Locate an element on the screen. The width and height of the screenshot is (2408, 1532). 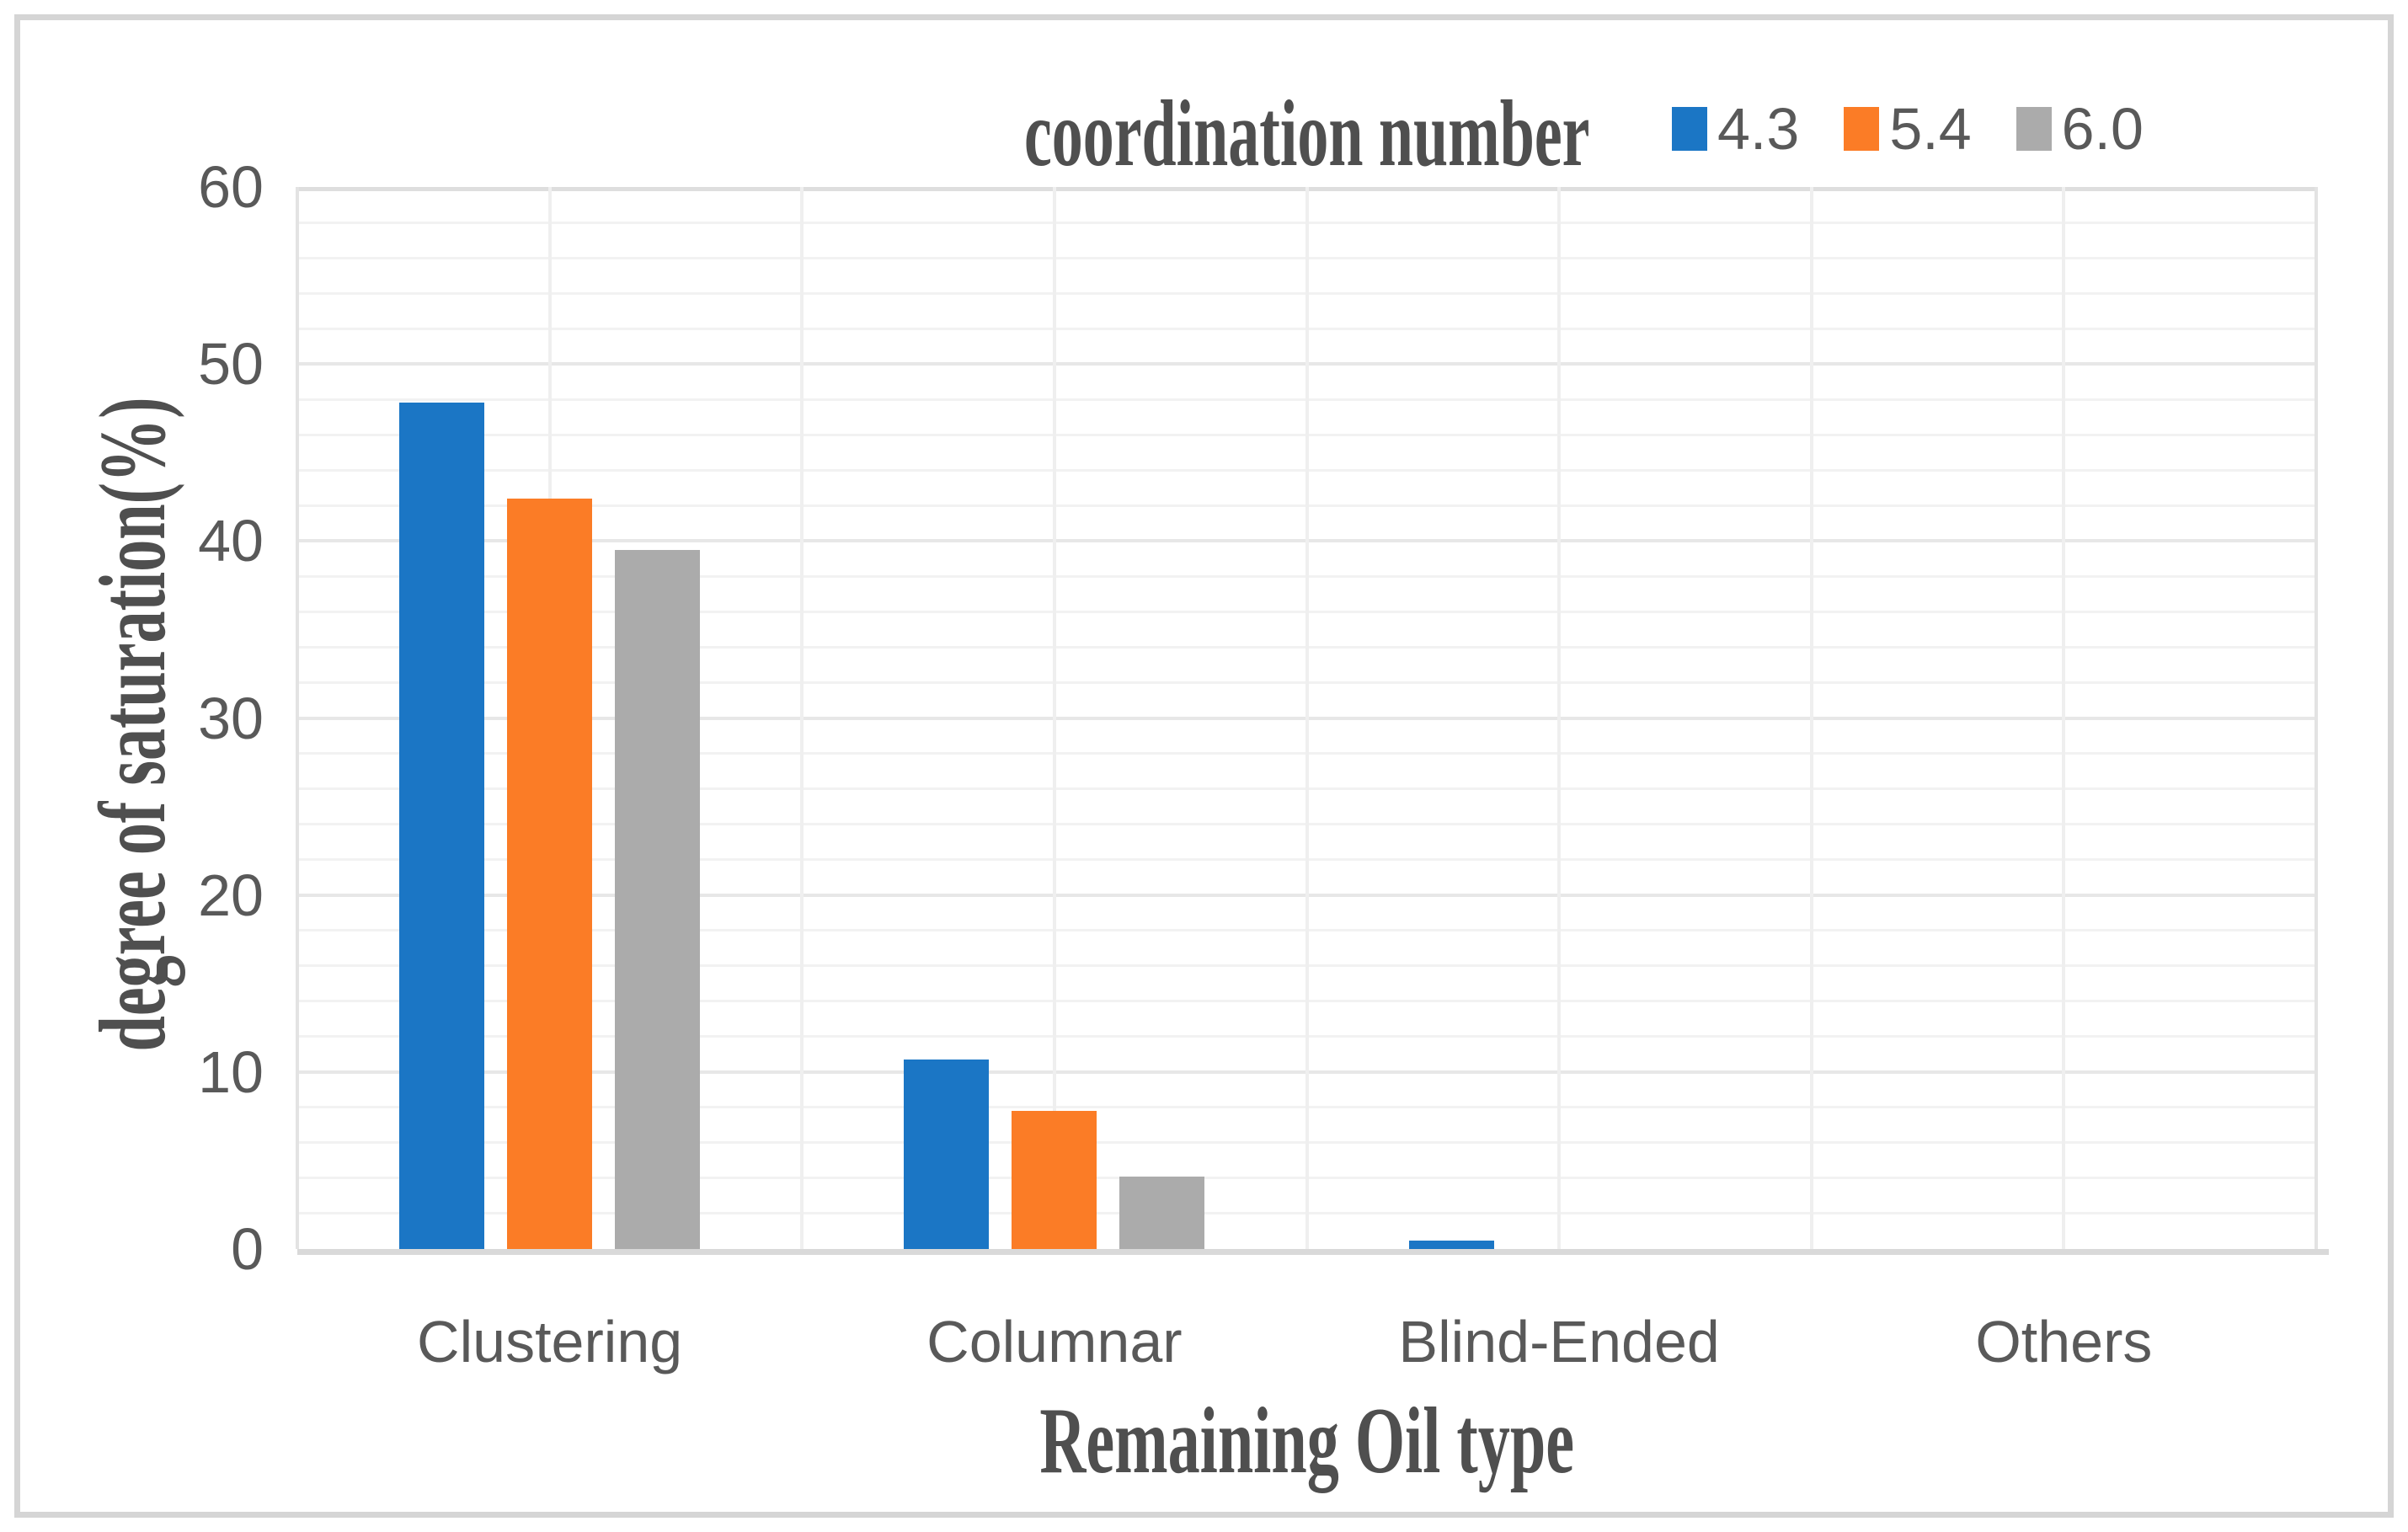
x-axis-line is located at coordinates (1313, 1252).